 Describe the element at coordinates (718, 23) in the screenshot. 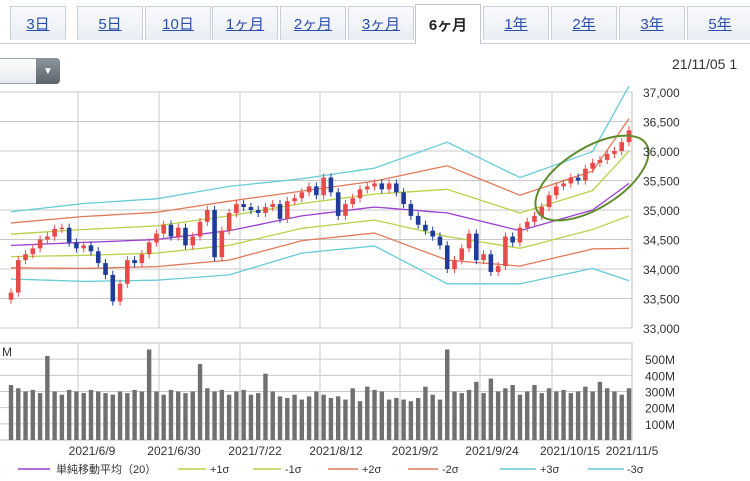

I see `tab-11: 5年` at that location.